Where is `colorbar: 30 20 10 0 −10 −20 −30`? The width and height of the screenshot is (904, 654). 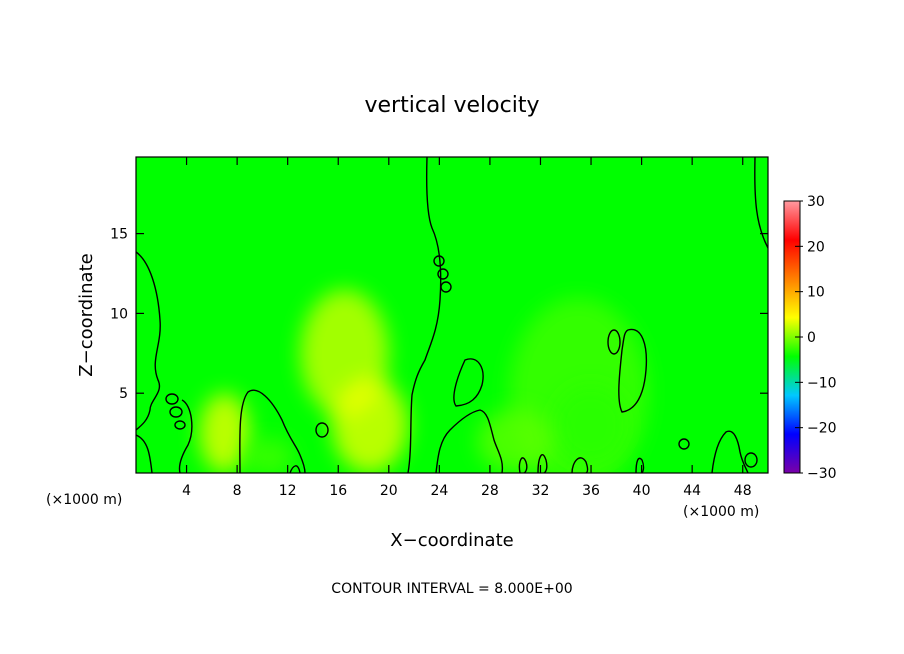
colorbar: 30 20 10 0 −10 −20 −30 is located at coordinates (810, 338).